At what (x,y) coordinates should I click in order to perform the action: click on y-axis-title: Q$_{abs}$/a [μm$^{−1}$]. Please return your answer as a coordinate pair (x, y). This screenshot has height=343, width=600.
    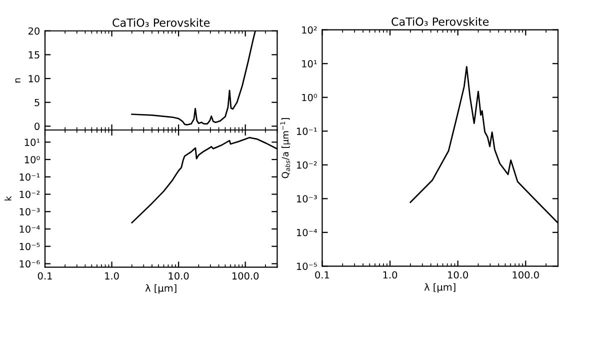
    Looking at the image, I should click on (285, 148).